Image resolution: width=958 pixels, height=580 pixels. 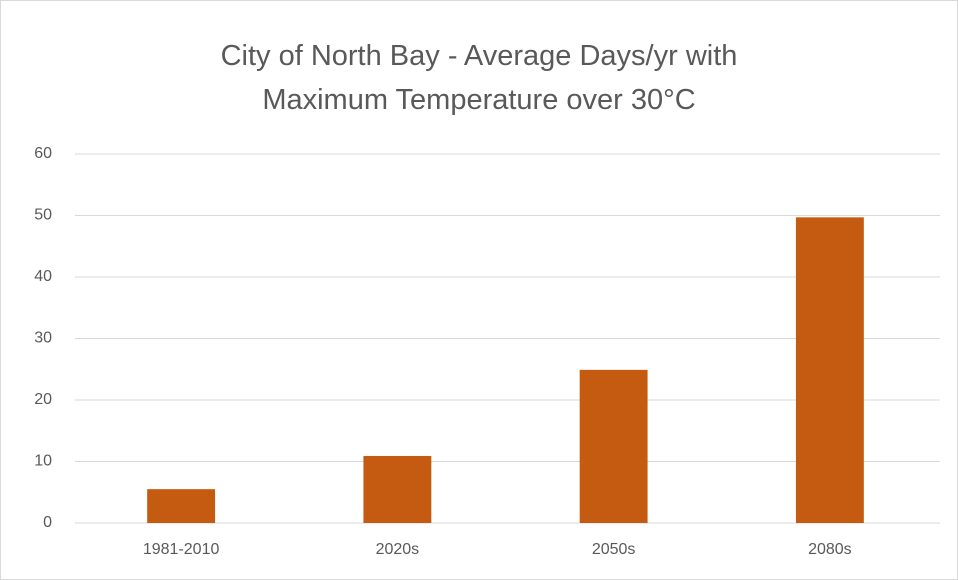 What do you see at coordinates (614, 549) in the screenshot?
I see `x-tick-label: 2050s` at bounding box center [614, 549].